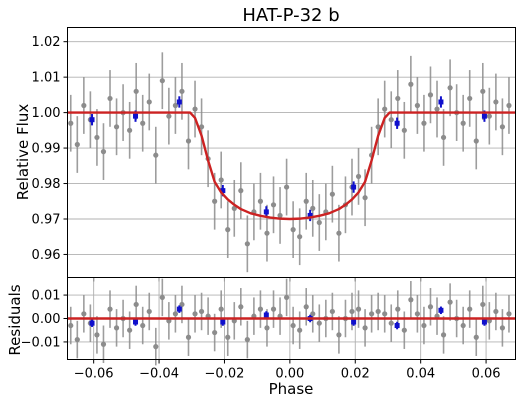 The height and width of the screenshot is (404, 521). Describe the element at coordinates (289, 374) in the screenshot. I see `residual-x-tick-label: 0.00` at that location.